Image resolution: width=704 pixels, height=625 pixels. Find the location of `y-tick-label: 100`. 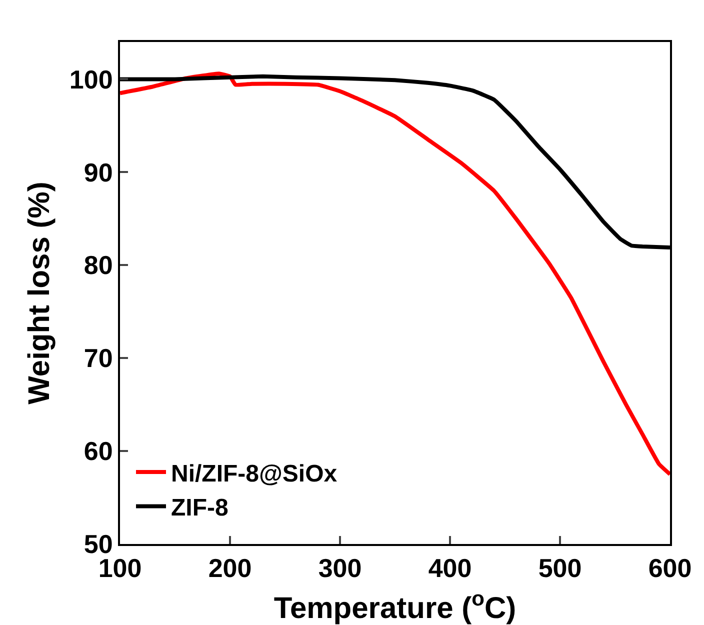

y-tick-label: 100 is located at coordinates (91, 79).